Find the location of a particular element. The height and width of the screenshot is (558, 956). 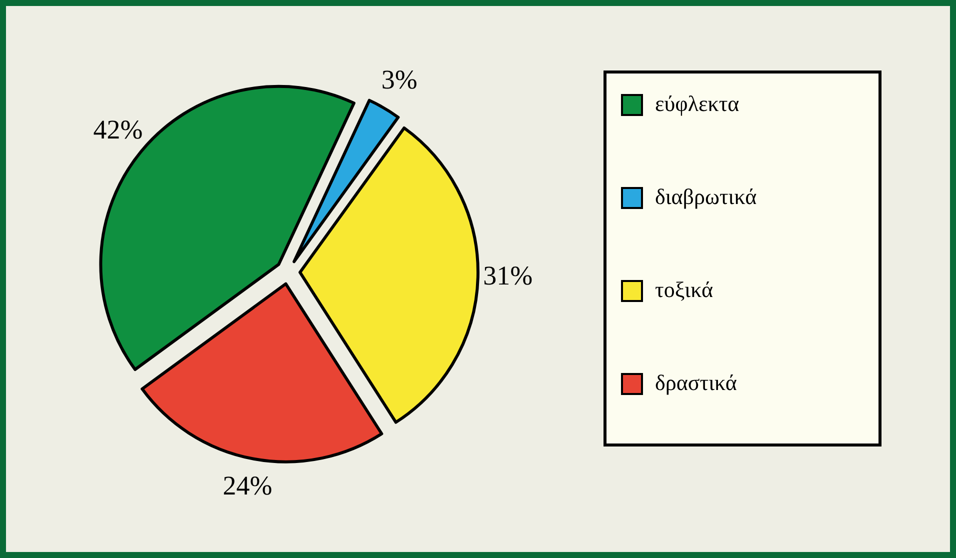

legend-label: διαβρωτικά is located at coordinates (706, 197).